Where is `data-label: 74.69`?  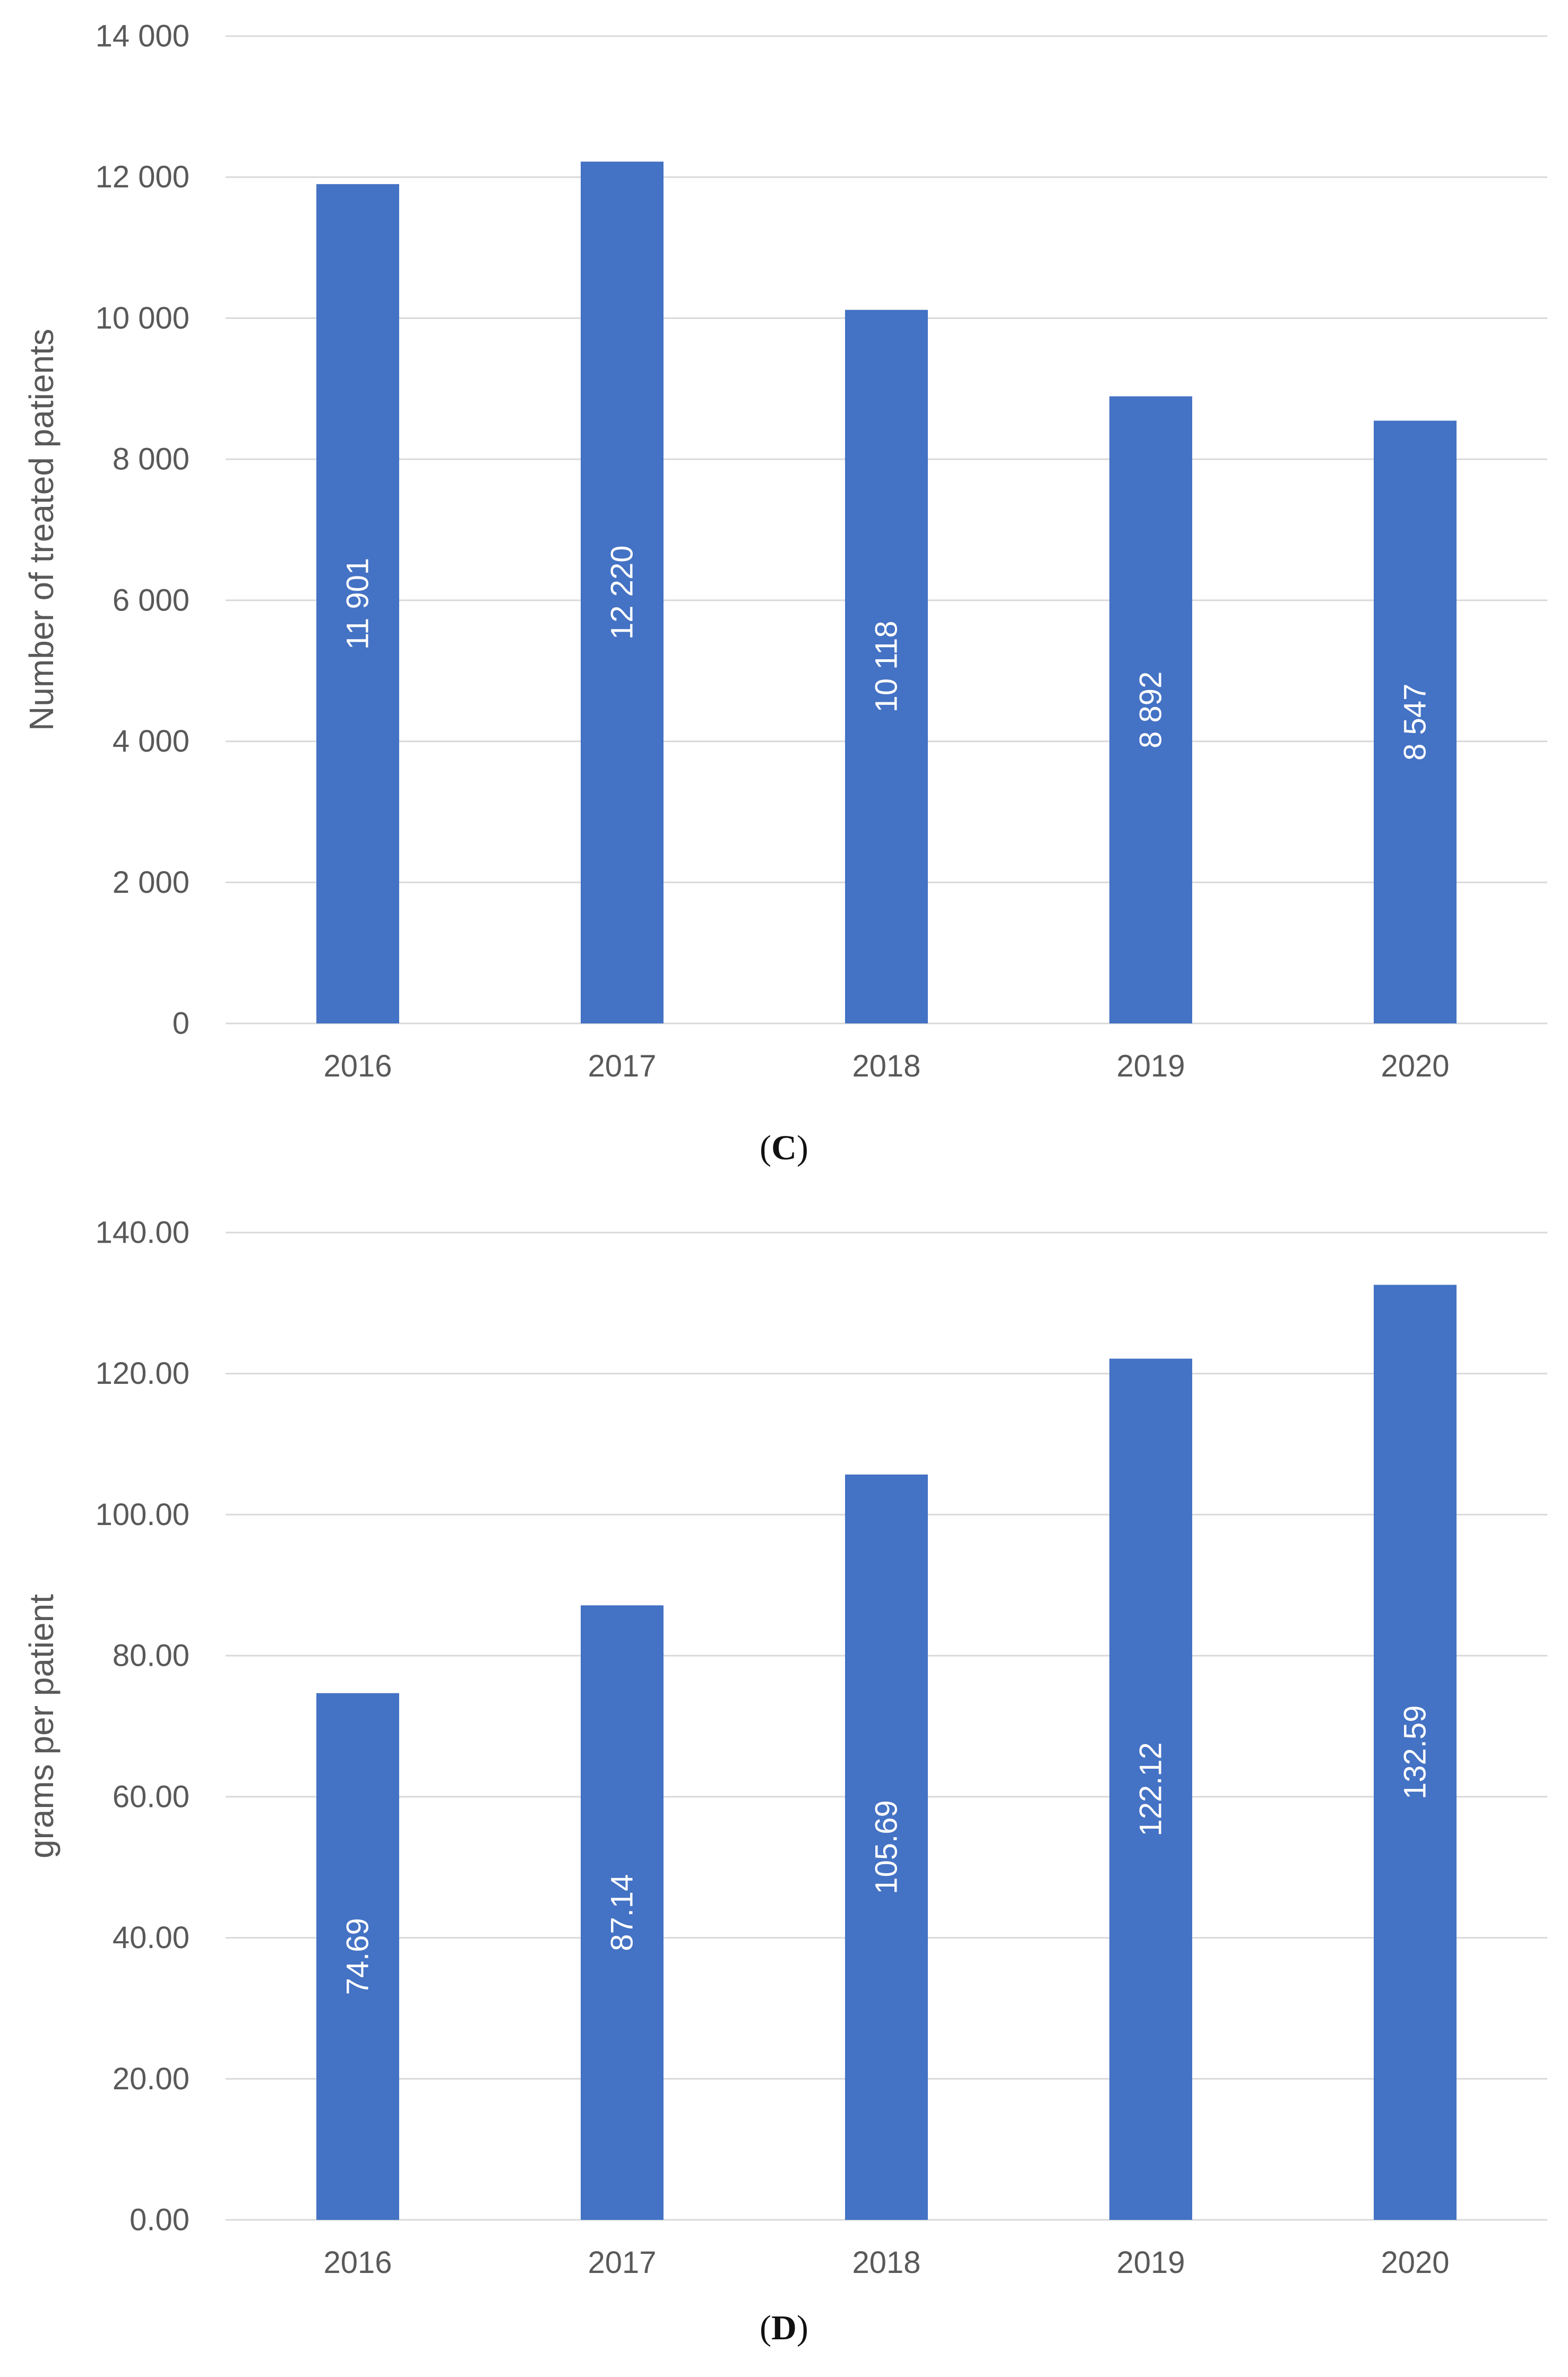 data-label: 74.69 is located at coordinates (358, 1956).